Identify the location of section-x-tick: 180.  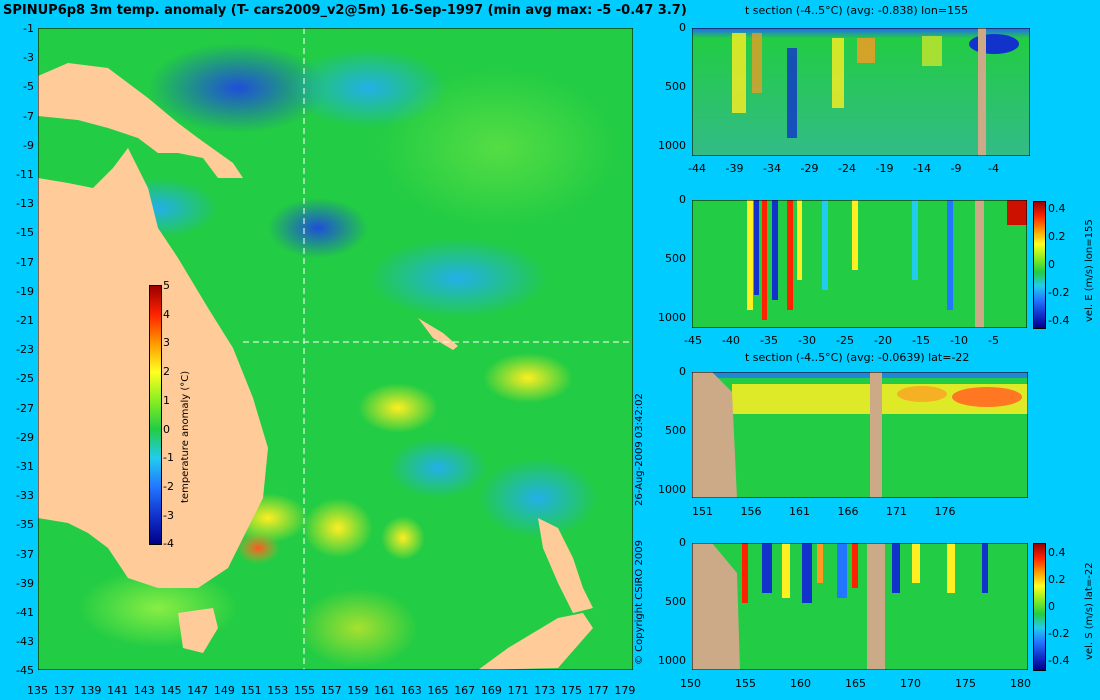
(1020, 683).